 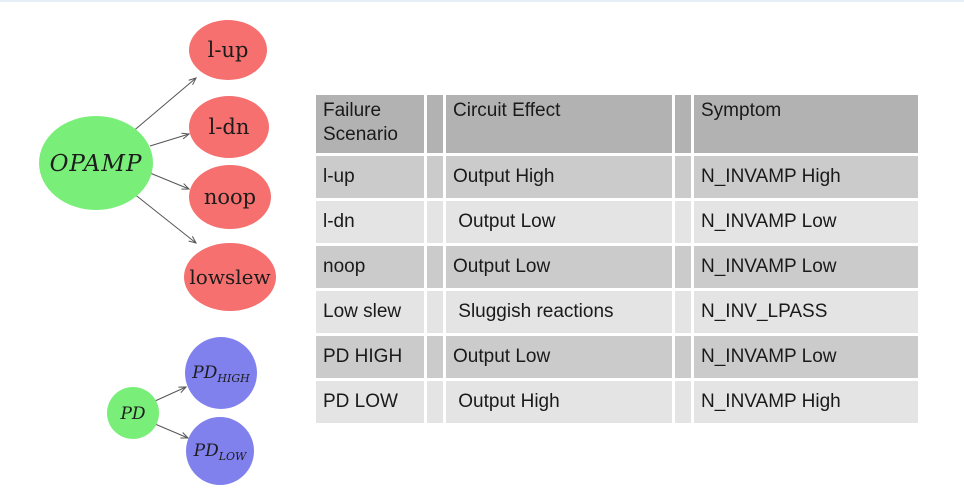 I want to click on node-lup-ellipse, so click(x=228, y=50).